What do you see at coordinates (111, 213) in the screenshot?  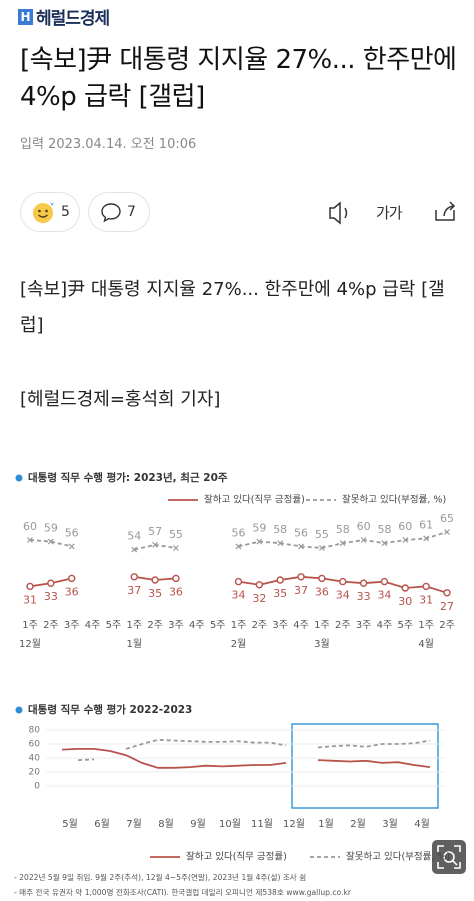 I see `comment-icon` at bounding box center [111, 213].